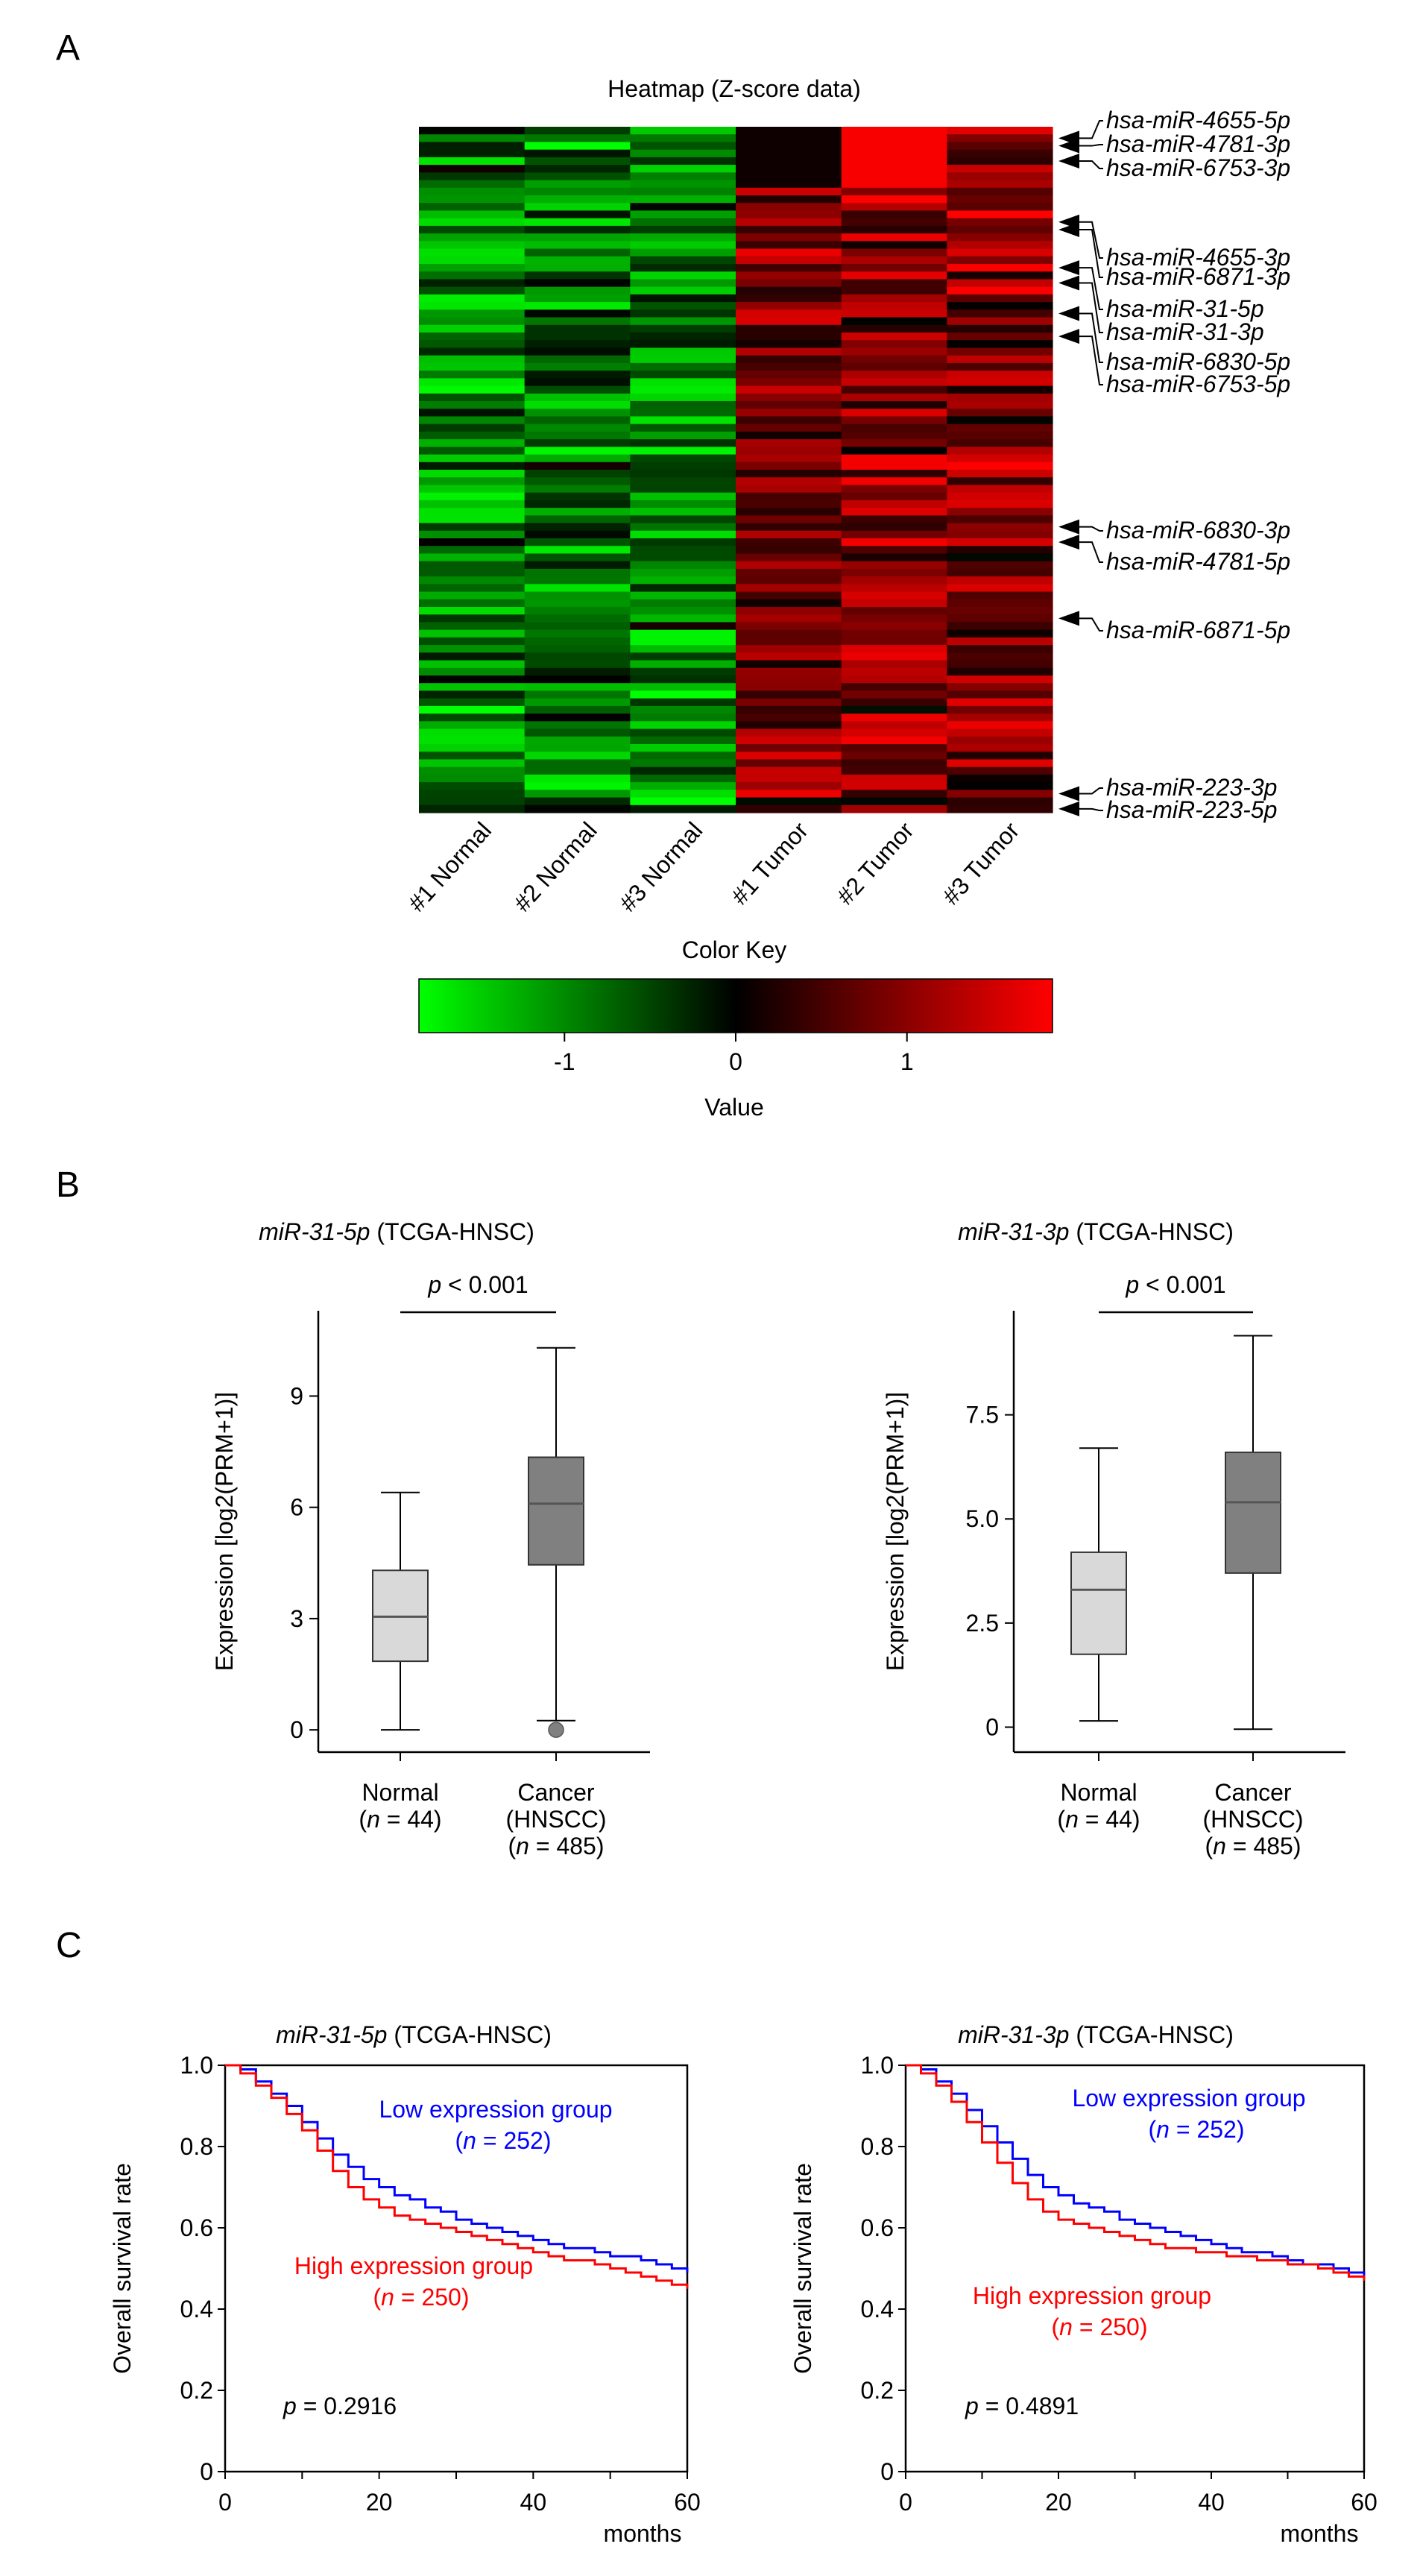 The image size is (1420, 2576). What do you see at coordinates (1198, 257) in the screenshot?
I see `mirna-label: hsa-miR-4655-3p` at bounding box center [1198, 257].